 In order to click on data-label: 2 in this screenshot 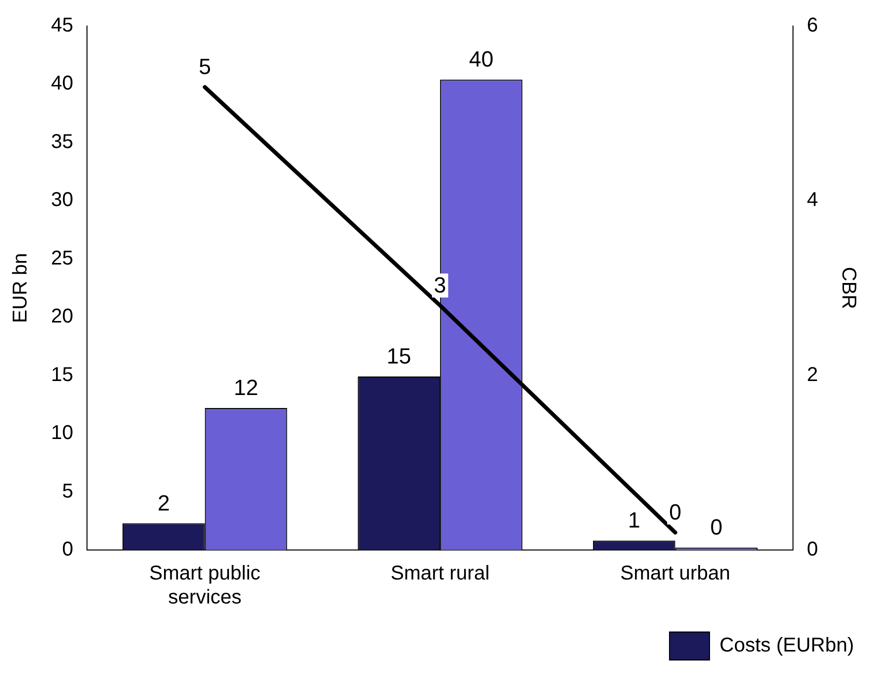, I will do `click(164, 503)`.